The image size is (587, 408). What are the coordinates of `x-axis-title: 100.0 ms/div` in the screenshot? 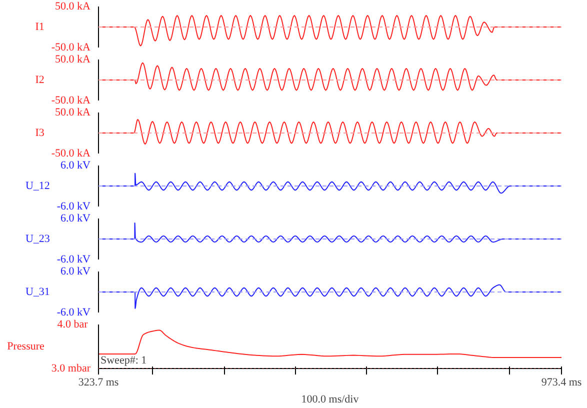 It's located at (330, 400).